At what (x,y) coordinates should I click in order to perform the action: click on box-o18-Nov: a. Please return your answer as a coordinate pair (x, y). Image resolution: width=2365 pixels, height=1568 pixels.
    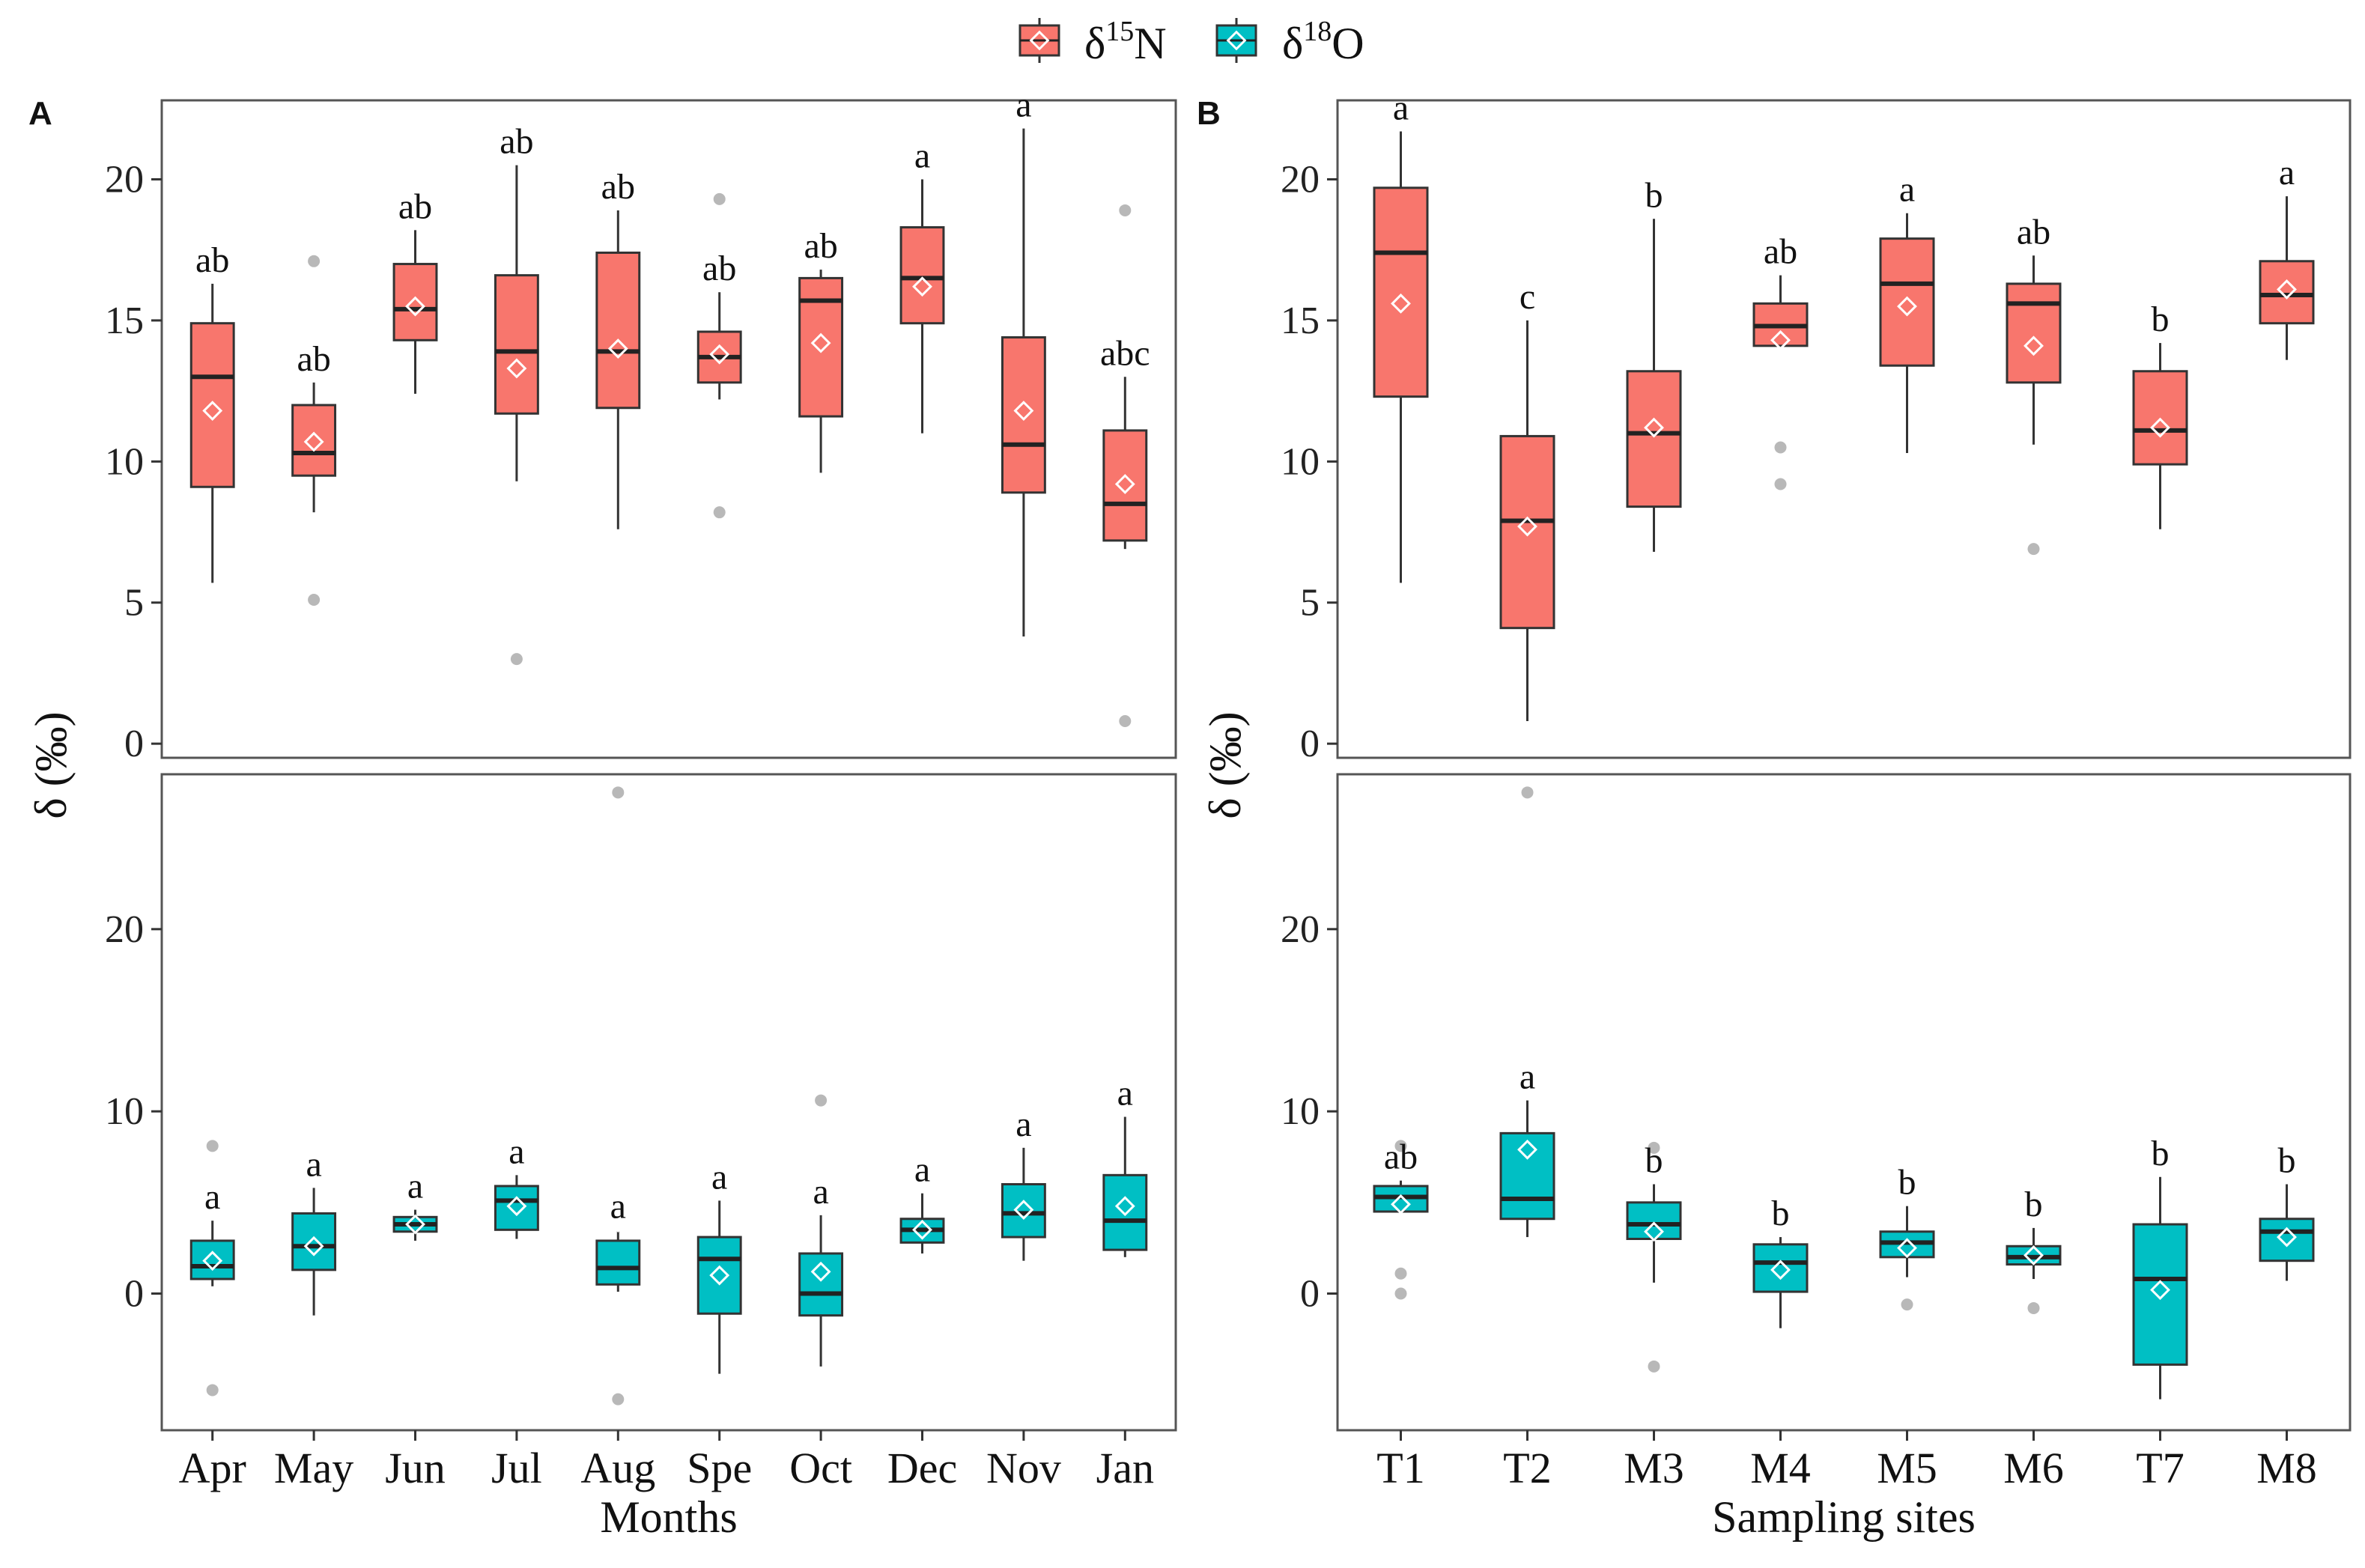
    Looking at the image, I should click on (1023, 1182).